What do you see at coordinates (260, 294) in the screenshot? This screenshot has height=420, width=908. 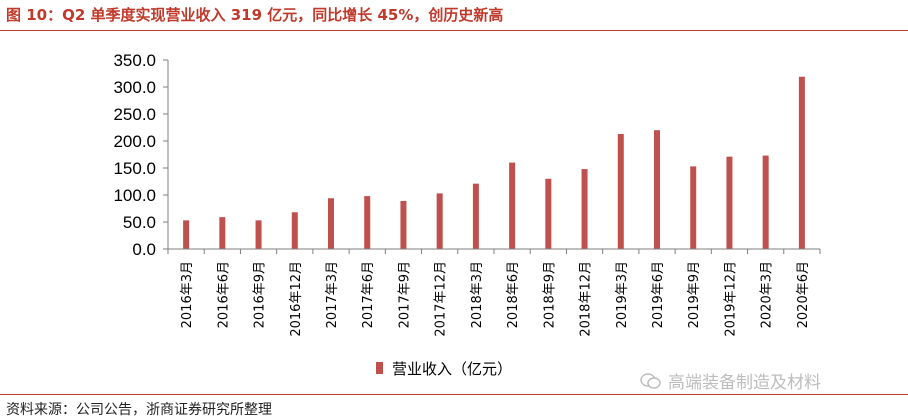 I see `x-tick-label: 2016年9月` at bounding box center [260, 294].